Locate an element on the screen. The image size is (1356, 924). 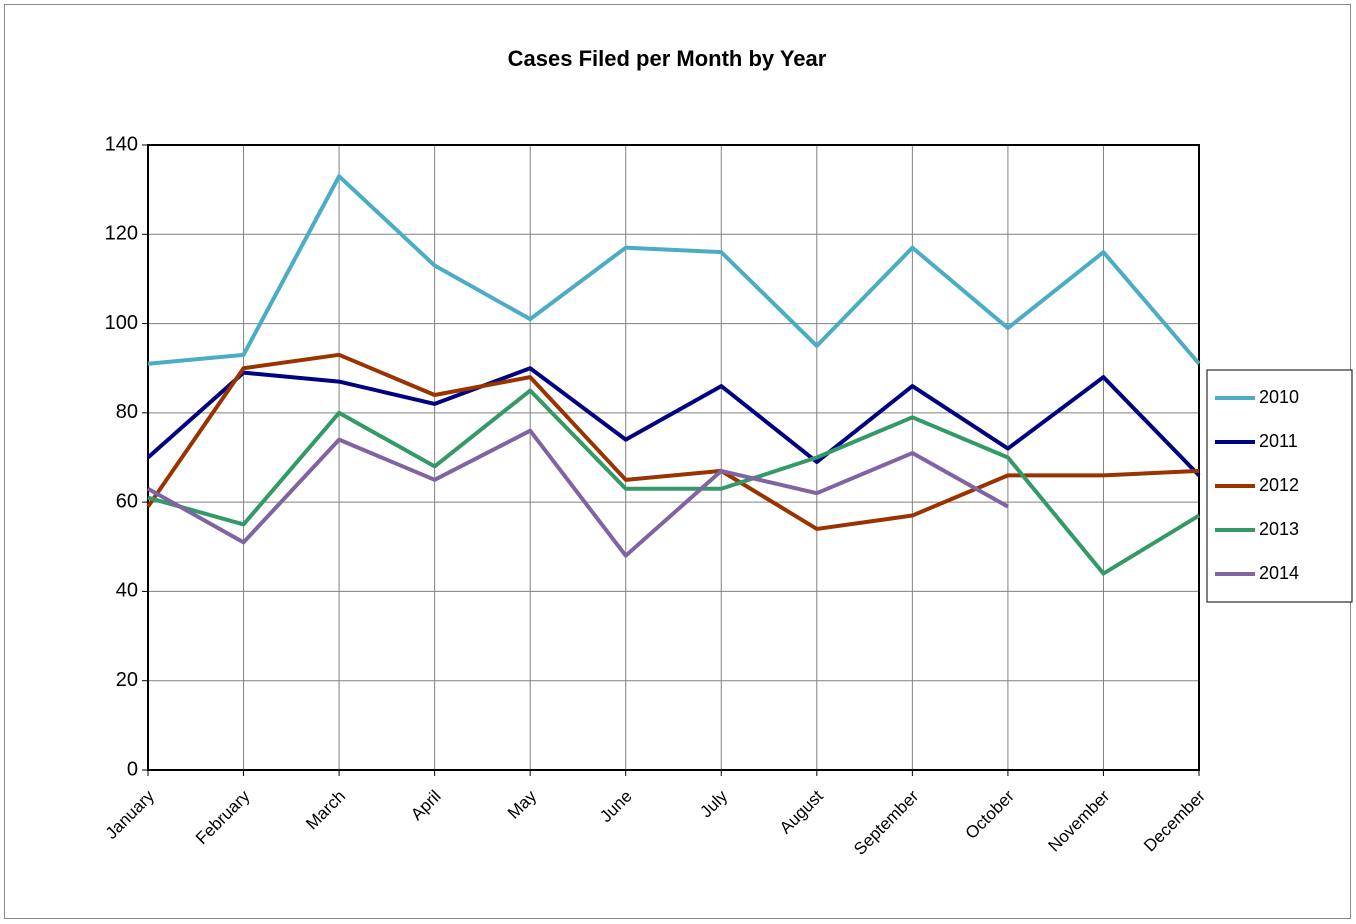
y-tick-label: 40 is located at coordinates (127, 591).